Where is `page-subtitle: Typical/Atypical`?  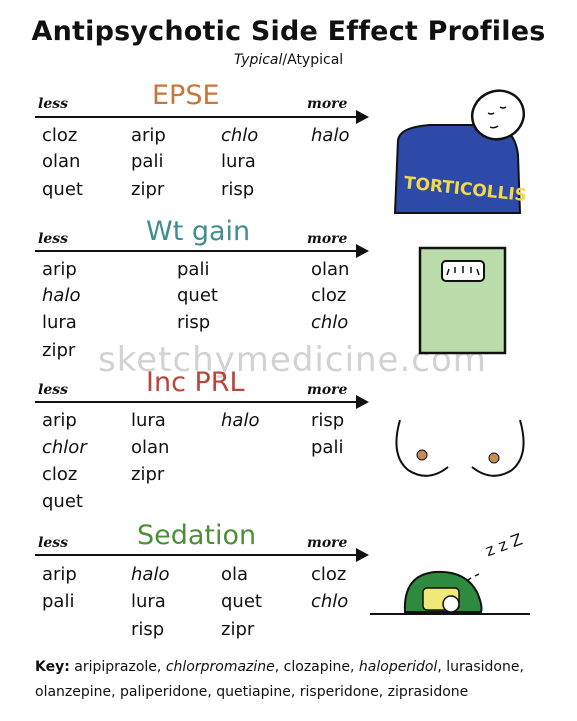
page-subtitle: Typical/Atypical is located at coordinates (288, 60).